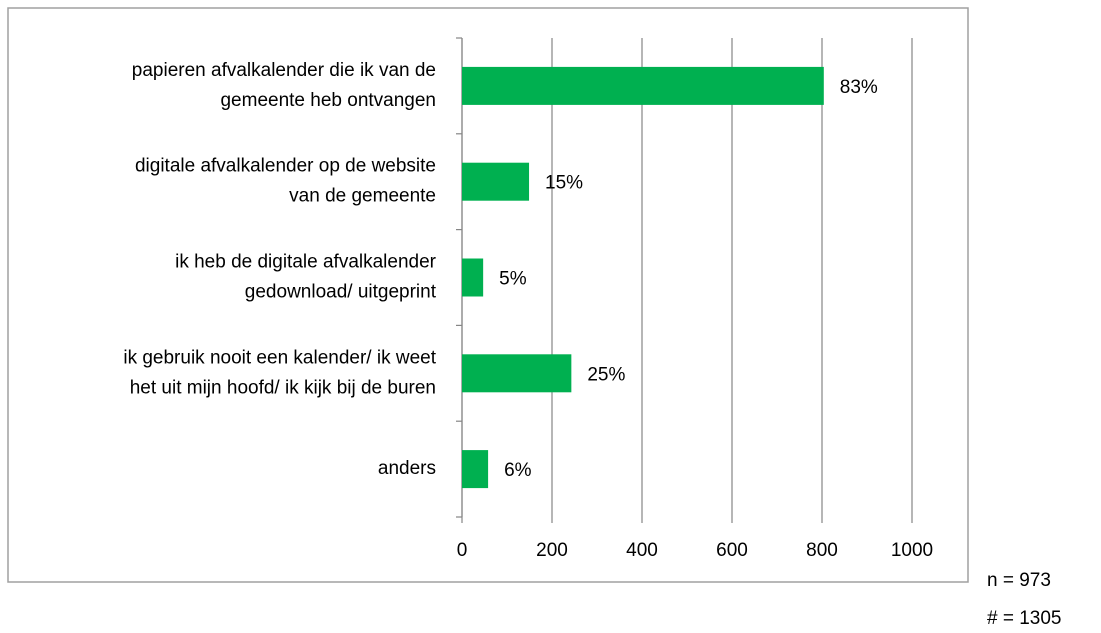  I want to click on y-tick-label-line: digitale afvalkalender op de website, so click(285, 166).